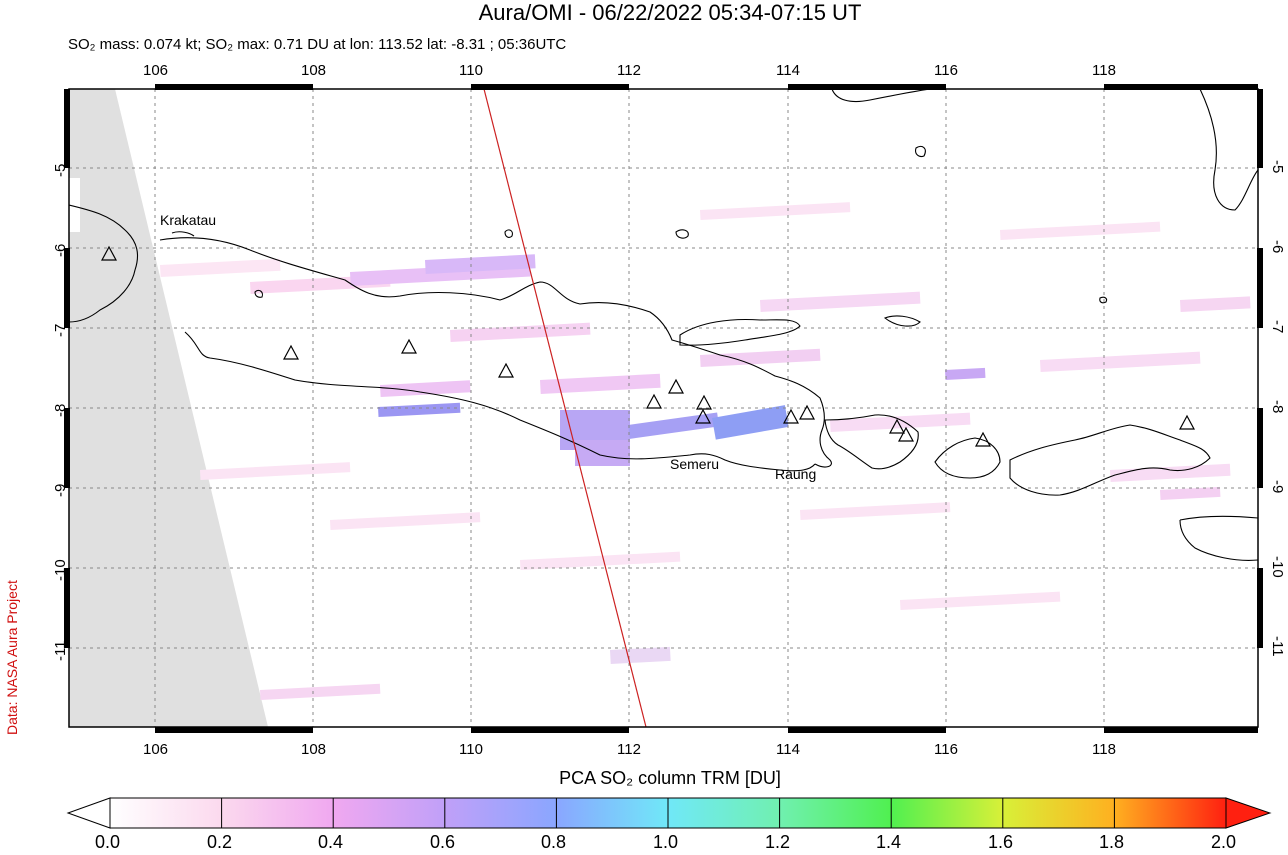 This screenshot has width=1288, height=855. I want to click on volcano-triangle-semeru, so click(704, 402).